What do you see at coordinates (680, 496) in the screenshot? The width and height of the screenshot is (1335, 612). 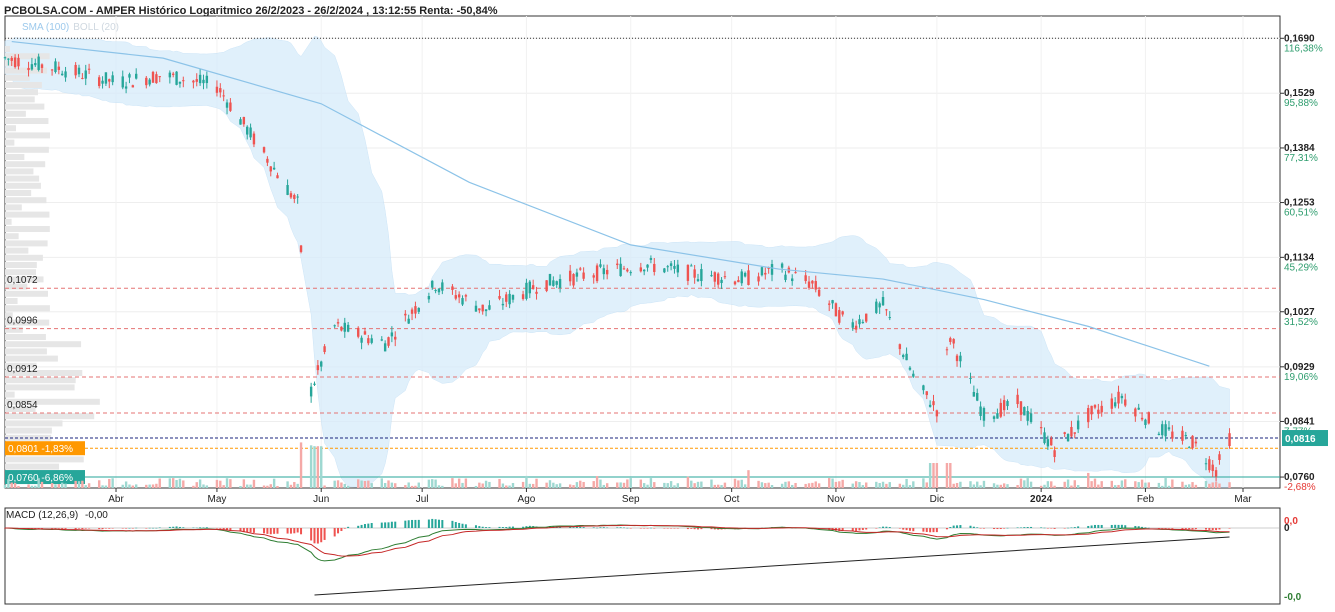 I see `x-axis: Abr May Jun Jul Ago Sep Oct Nov Dic 2024 Feb Mar` at bounding box center [680, 496].